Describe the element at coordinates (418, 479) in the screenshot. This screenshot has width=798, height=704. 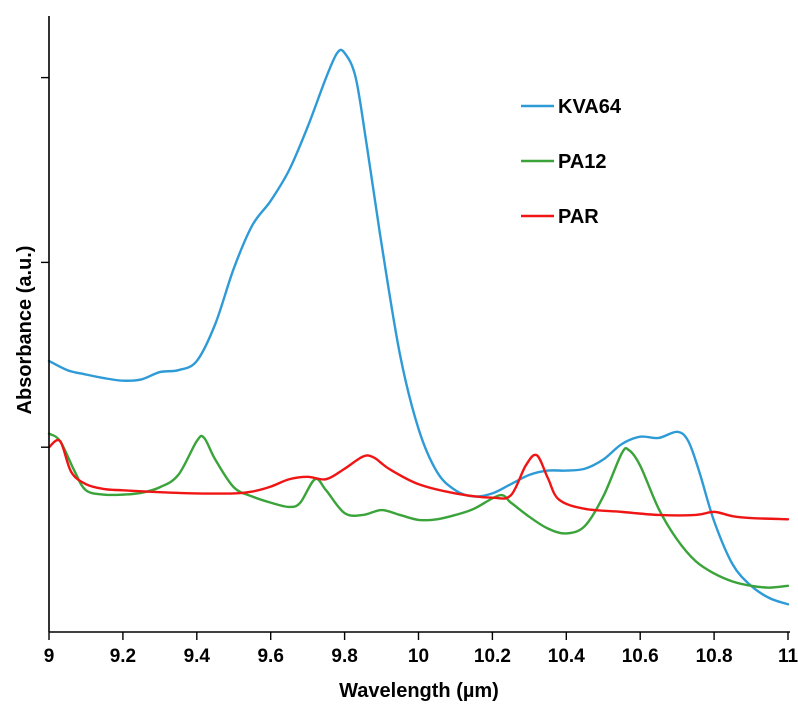
I see `series-line-par` at that location.